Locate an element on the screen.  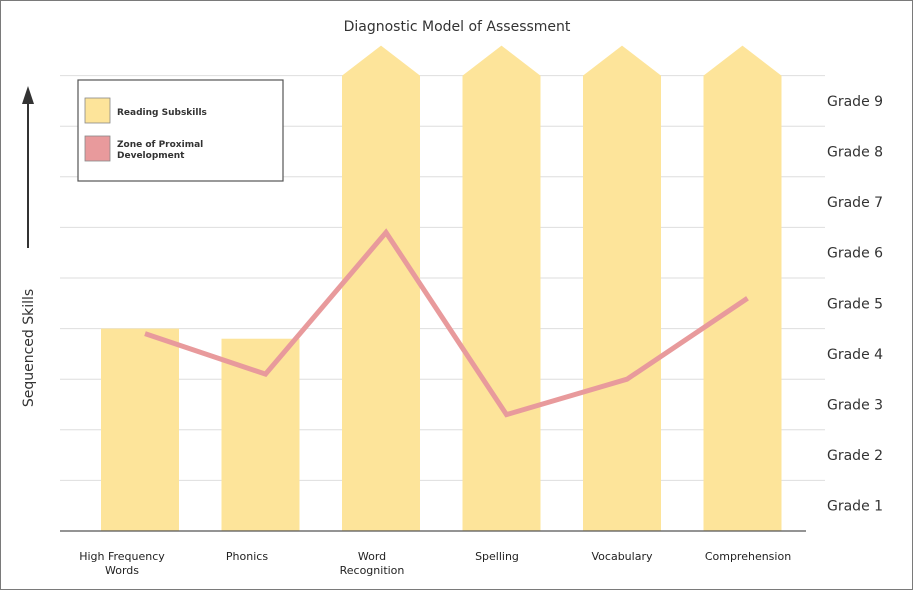
y-axis-arrow-head is located at coordinates (28, 95).